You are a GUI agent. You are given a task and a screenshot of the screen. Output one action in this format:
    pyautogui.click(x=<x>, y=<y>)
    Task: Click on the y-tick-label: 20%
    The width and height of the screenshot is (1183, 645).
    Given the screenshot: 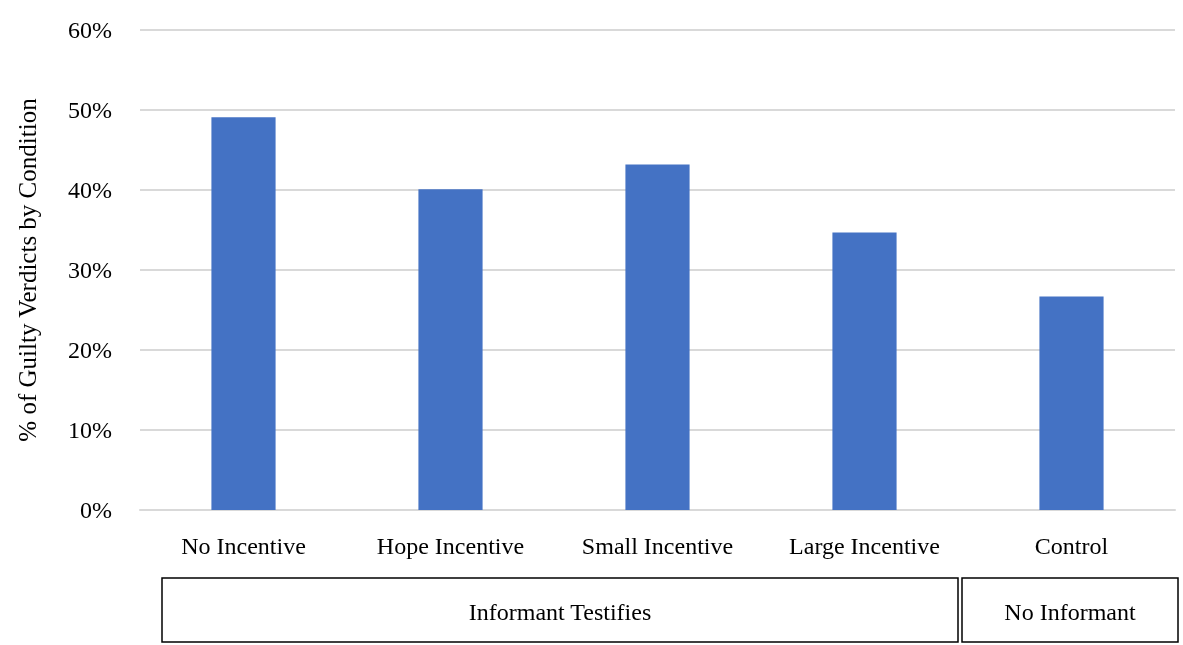 What is the action you would take?
    pyautogui.click(x=90, y=350)
    